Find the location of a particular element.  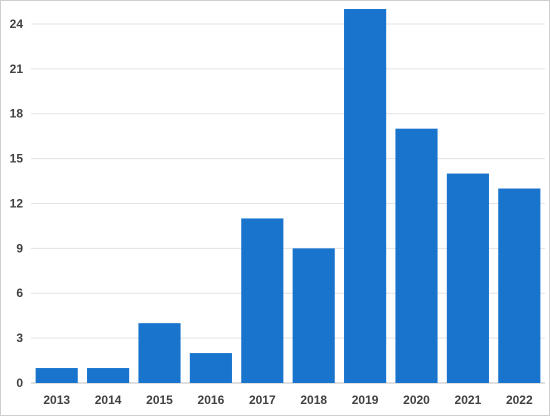

bar-2015 is located at coordinates (159, 353).